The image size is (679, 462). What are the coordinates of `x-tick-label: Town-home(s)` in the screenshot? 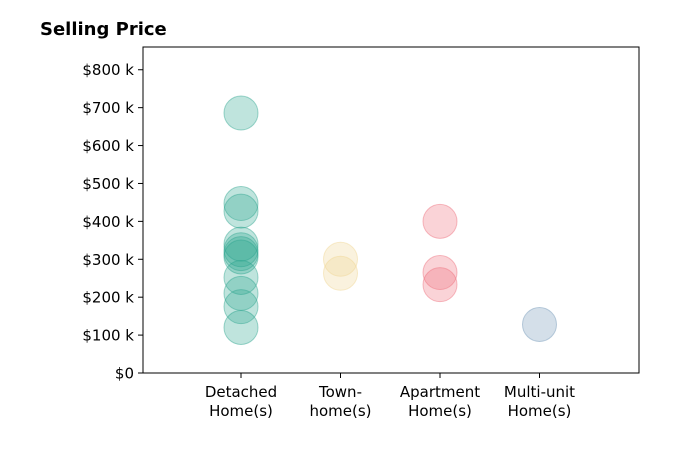 It's located at (340, 401).